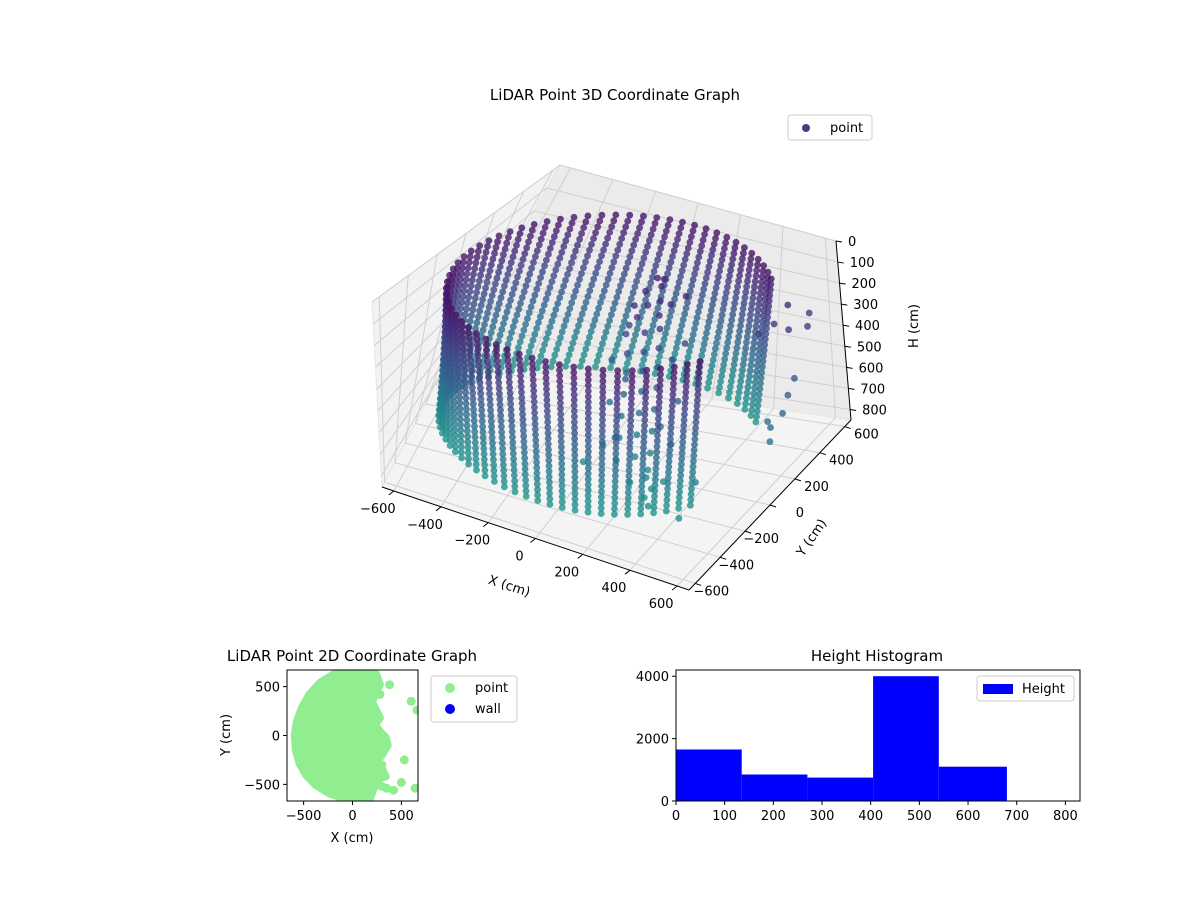 Image resolution: width=1200 pixels, height=900 pixels. Describe the element at coordinates (1025, 688) in the screenshot. I see `histogram-legend: Height` at that location.